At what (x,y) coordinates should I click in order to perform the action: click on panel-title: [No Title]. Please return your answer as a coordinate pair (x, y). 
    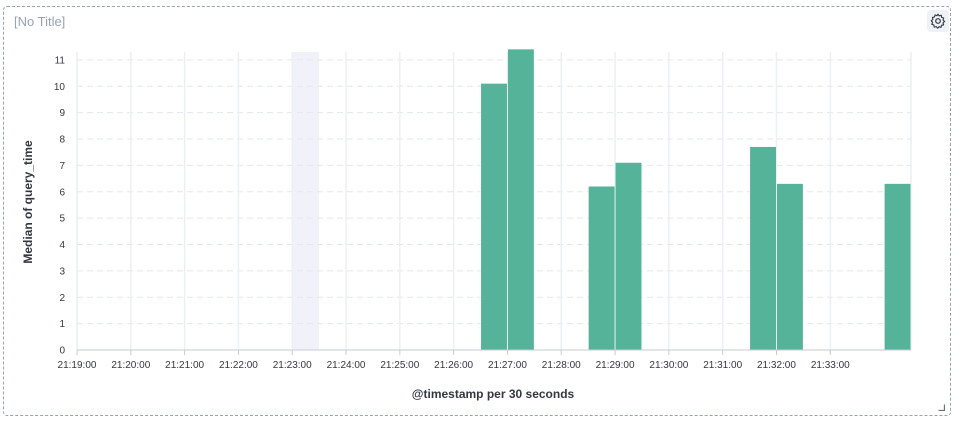
    Looking at the image, I should click on (40, 21).